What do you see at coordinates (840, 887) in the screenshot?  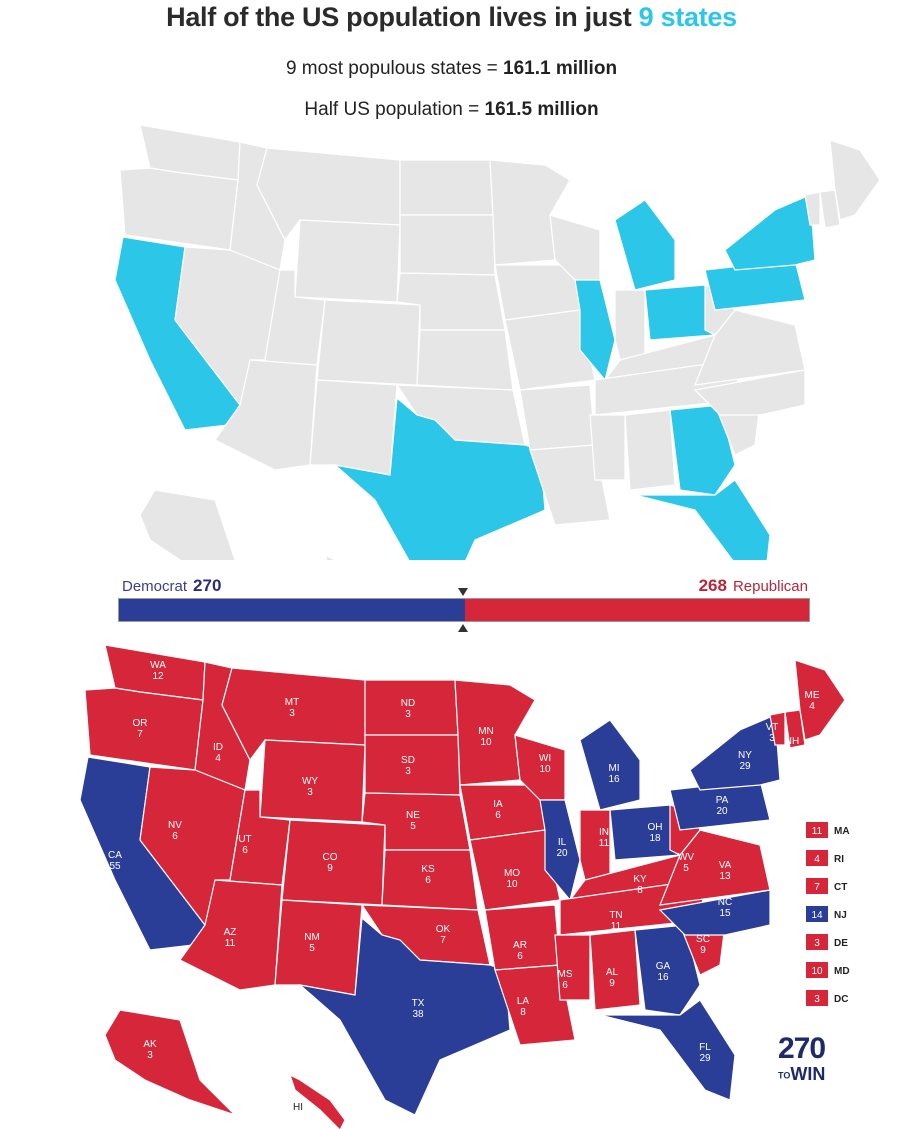 I see `legend-abbr-ct: CT` at bounding box center [840, 887].